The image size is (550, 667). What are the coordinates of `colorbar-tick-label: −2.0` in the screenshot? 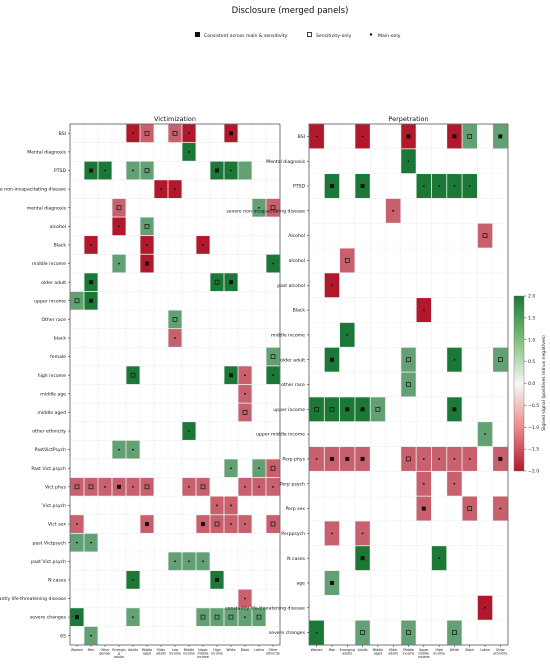 It's located at (533, 472).